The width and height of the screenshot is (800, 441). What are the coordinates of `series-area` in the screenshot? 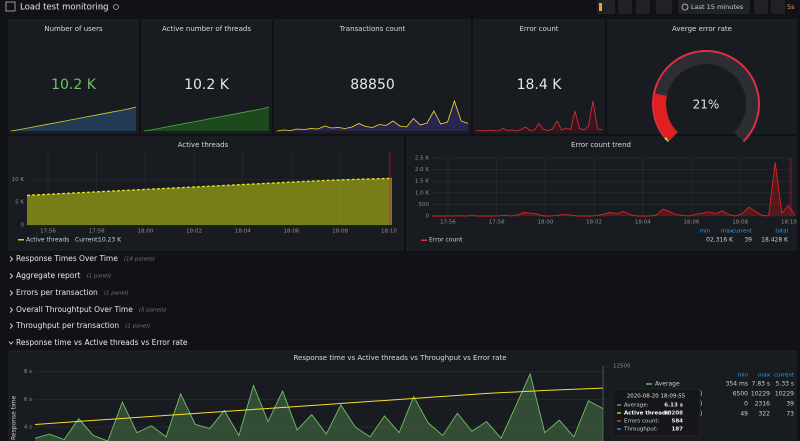 It's located at (209, 201).